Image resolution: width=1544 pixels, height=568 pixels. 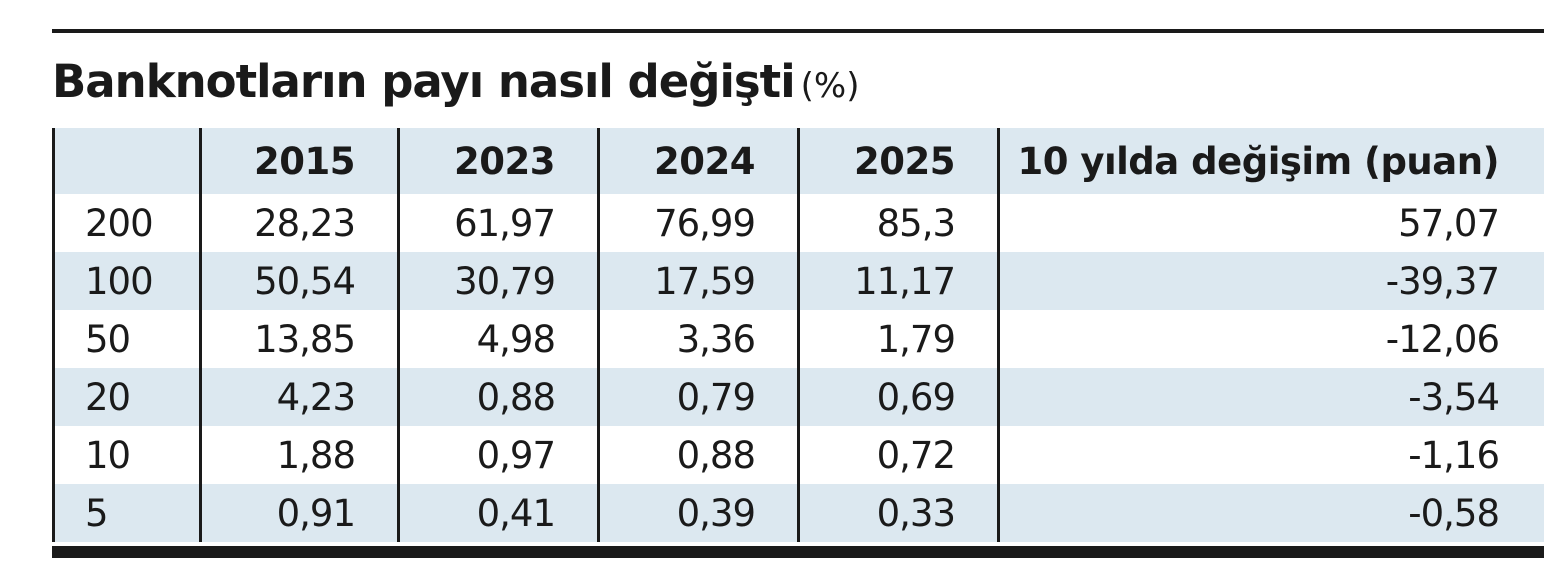 I want to click on table-cell-change: -0,58, so click(x=1270, y=513).